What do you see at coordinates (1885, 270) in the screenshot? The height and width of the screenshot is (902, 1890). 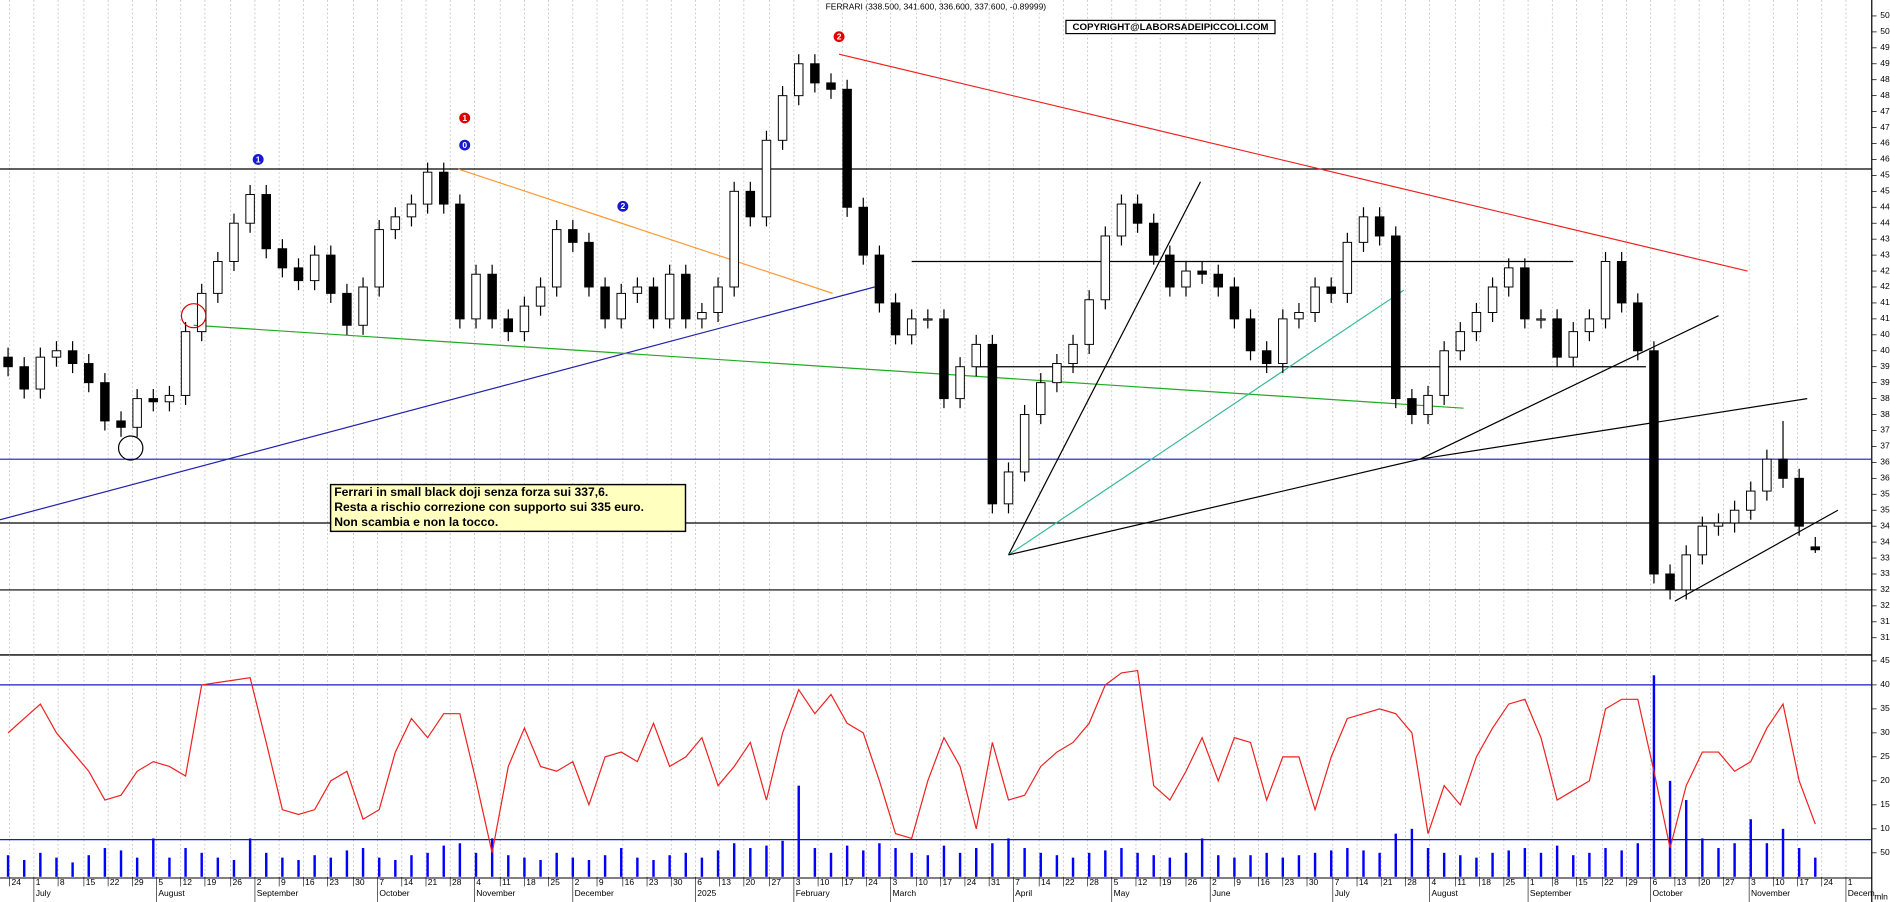 I see `y-tick-label: 425` at bounding box center [1885, 270].